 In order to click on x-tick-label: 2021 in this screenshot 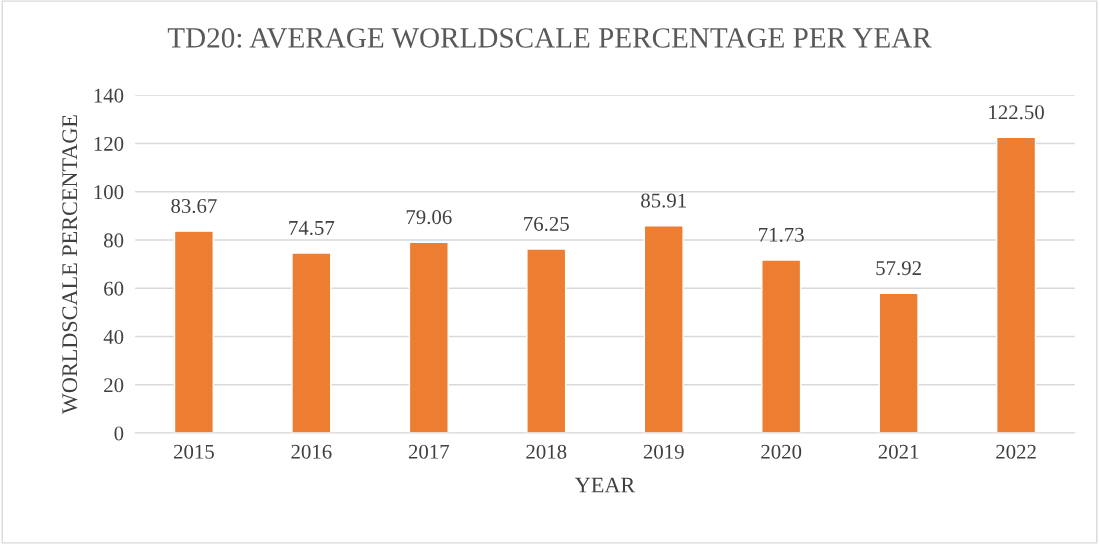, I will do `click(898, 451)`.